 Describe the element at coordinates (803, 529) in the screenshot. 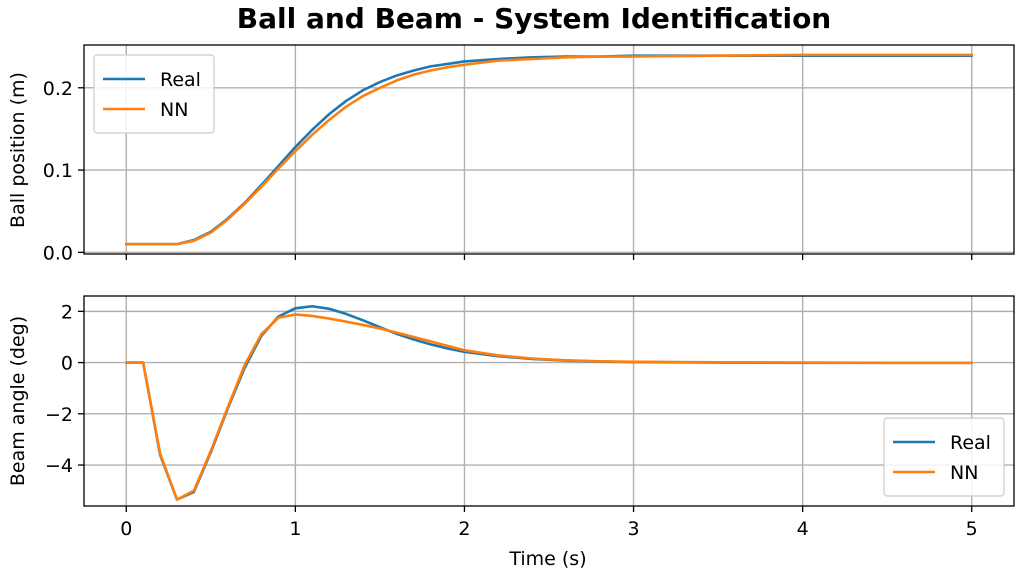

I see `x-tick-label: 4` at that location.